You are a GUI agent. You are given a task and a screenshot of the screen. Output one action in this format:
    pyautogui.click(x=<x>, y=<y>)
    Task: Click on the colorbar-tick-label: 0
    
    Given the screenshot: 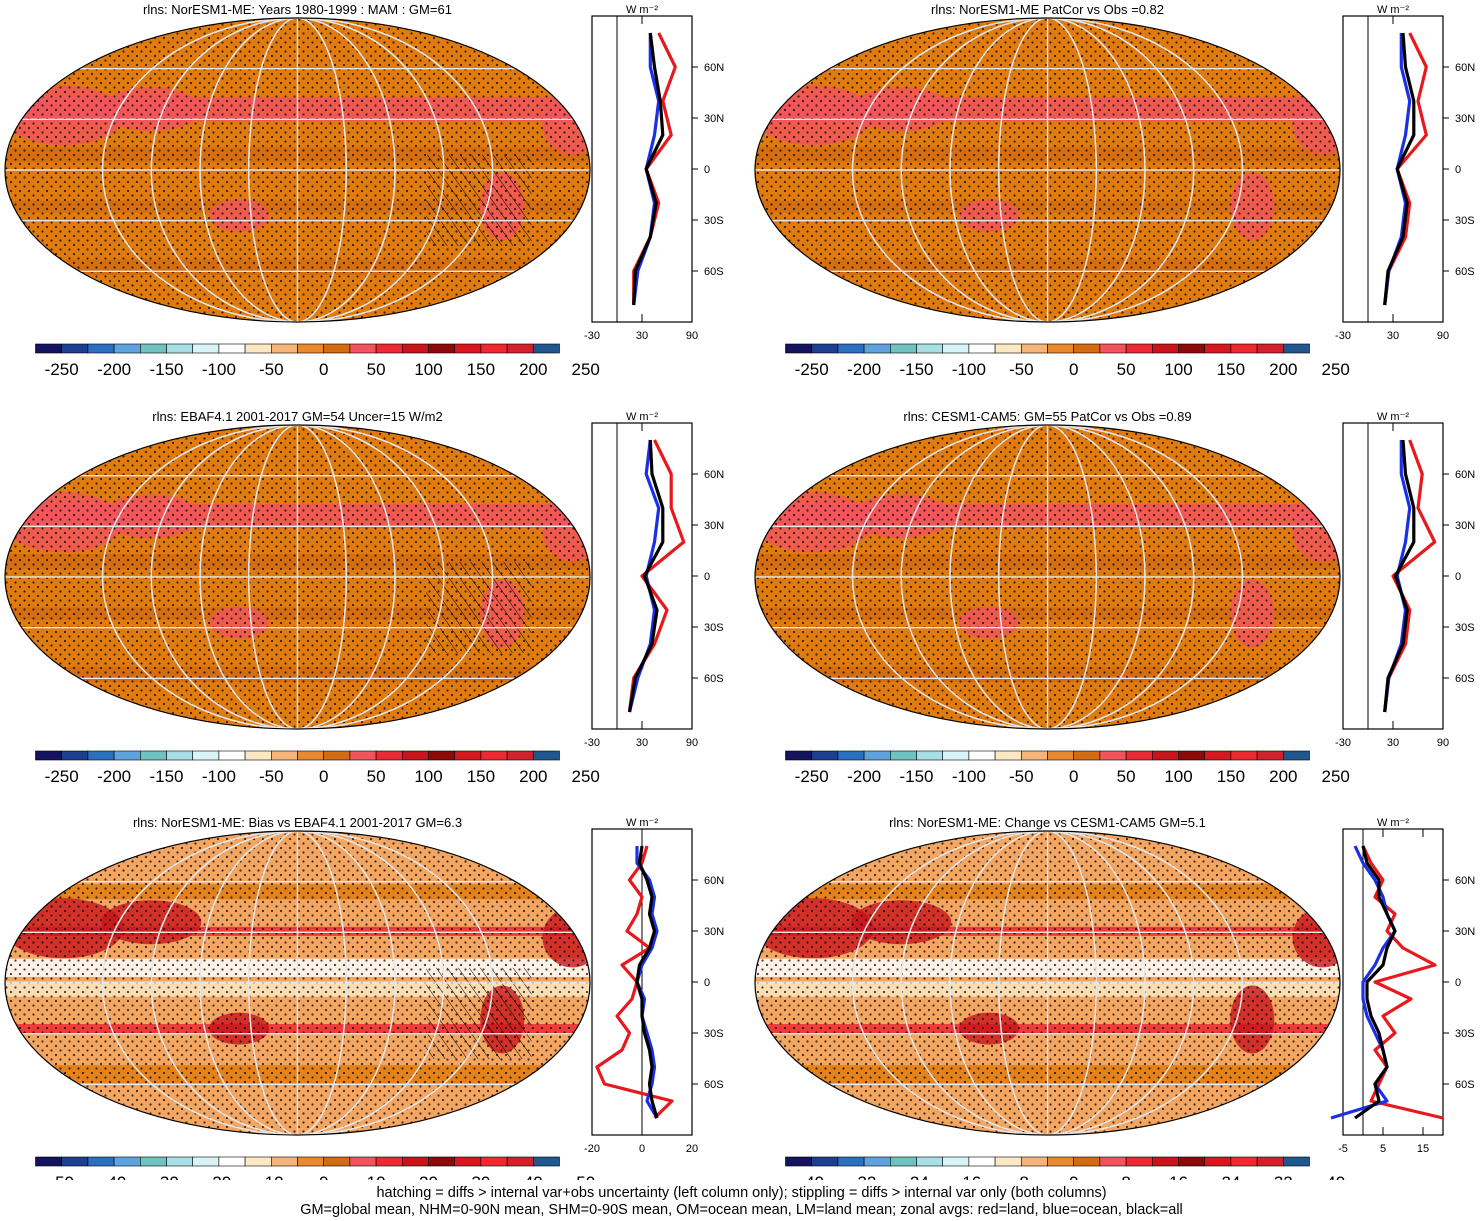 What is the action you would take?
    pyautogui.click(x=323, y=1176)
    